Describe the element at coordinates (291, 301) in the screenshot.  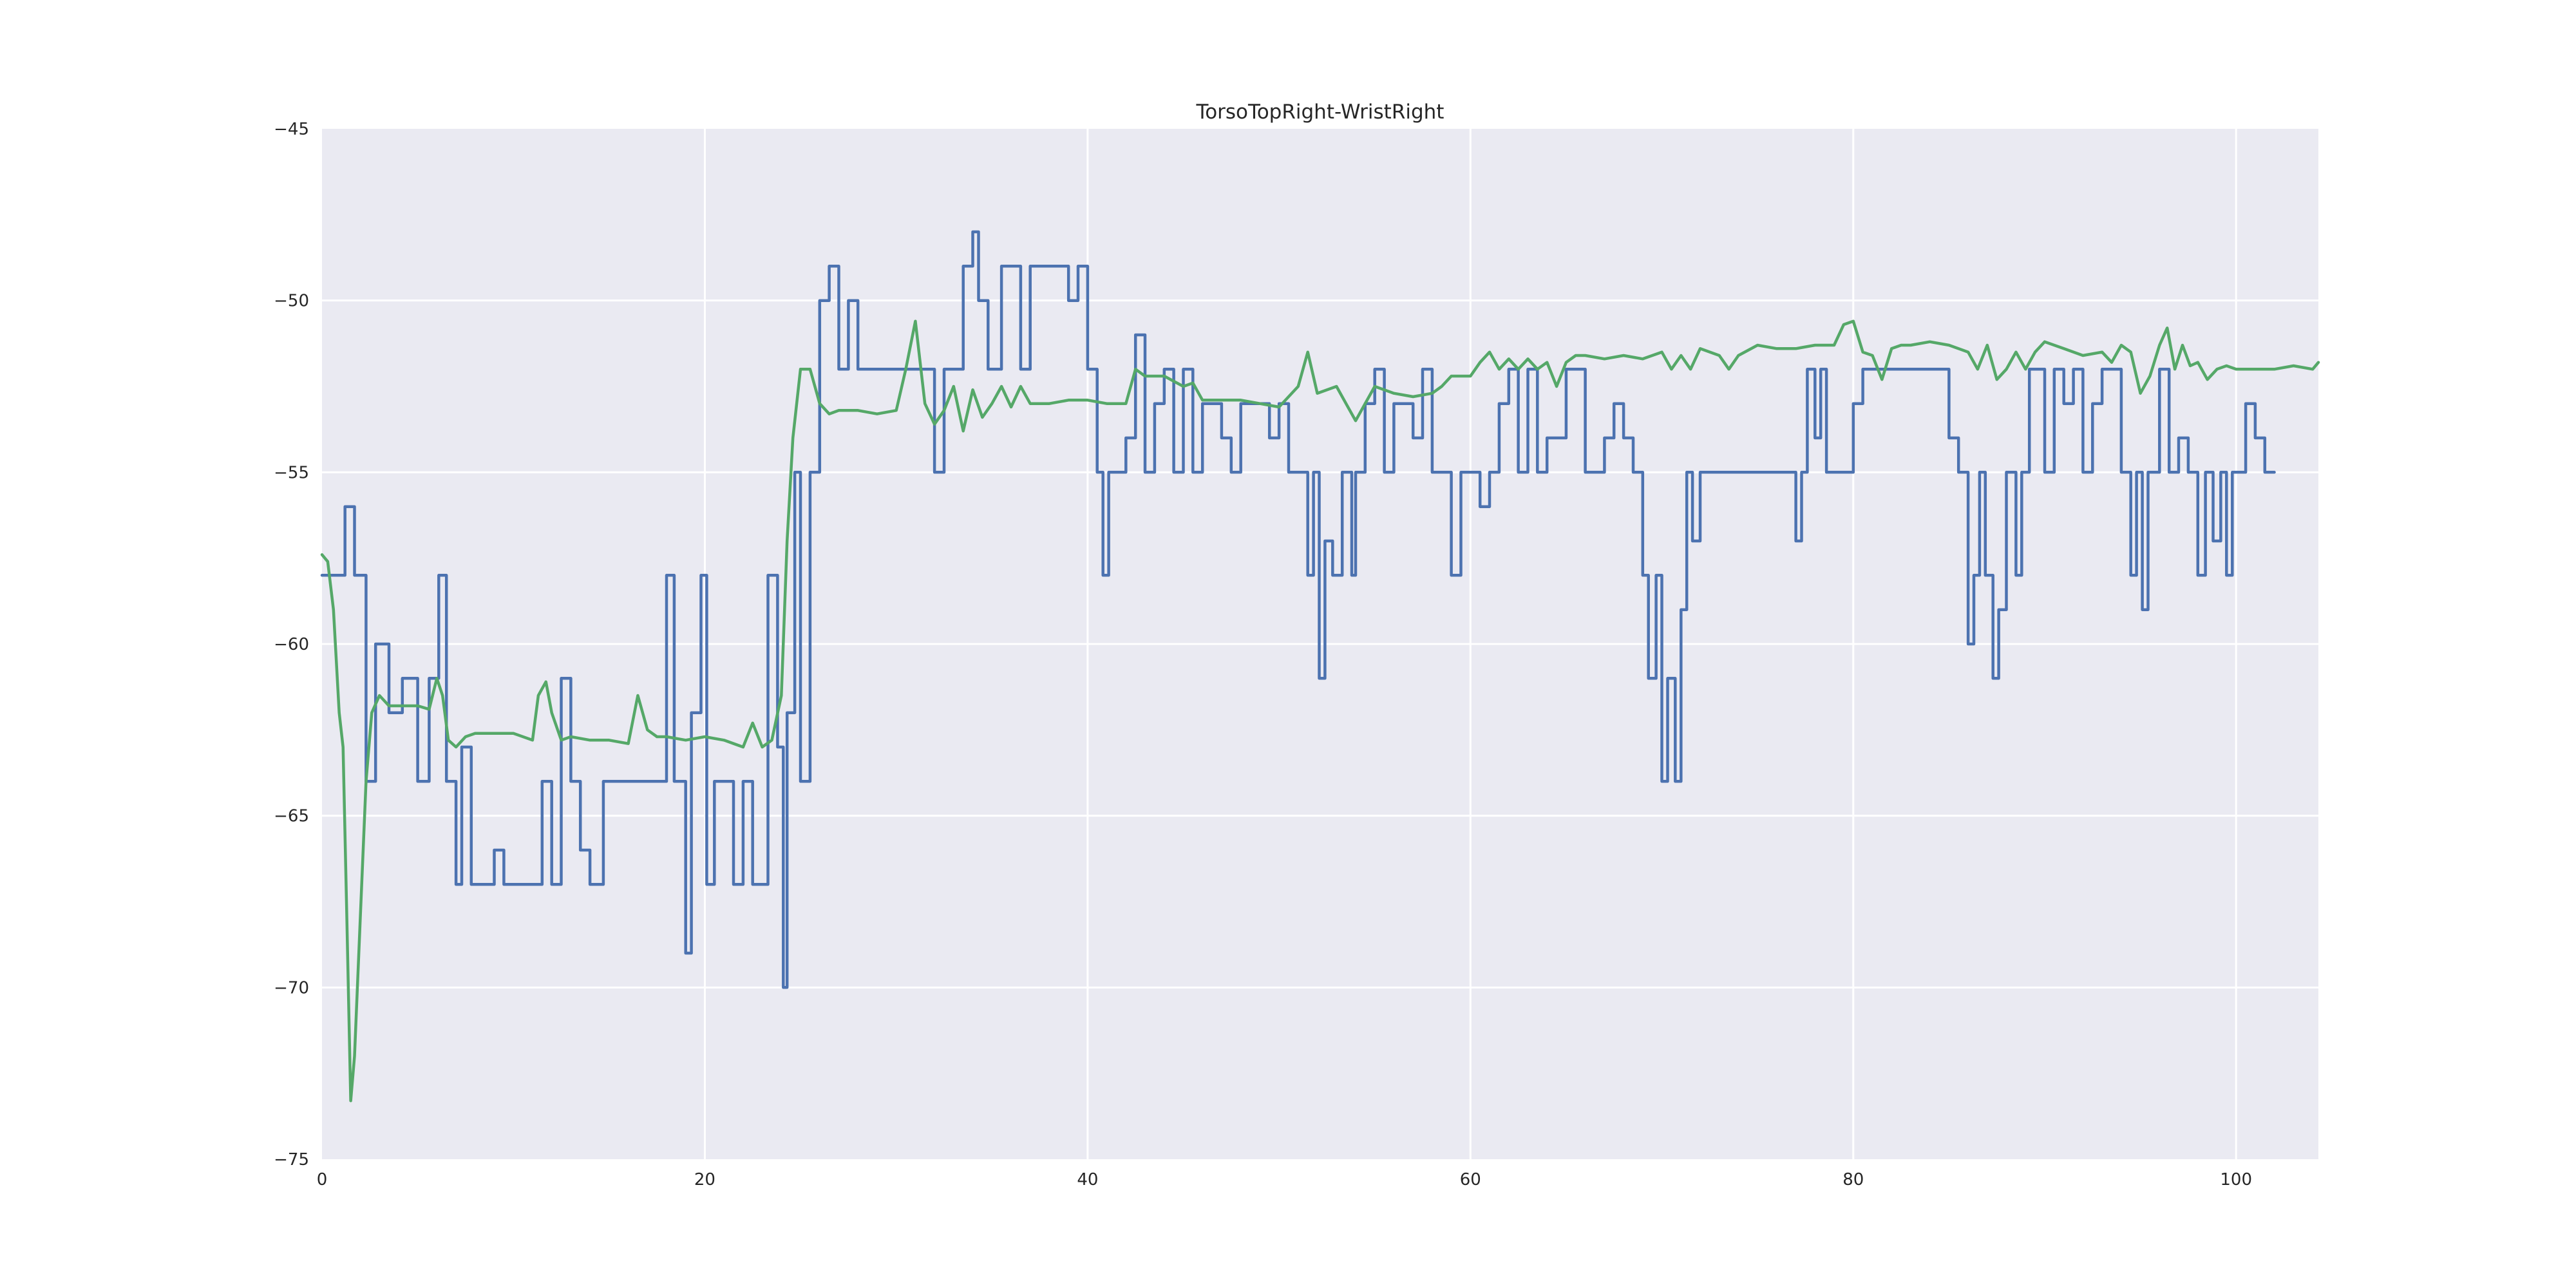
I see `y-tick-label: −50` at that location.